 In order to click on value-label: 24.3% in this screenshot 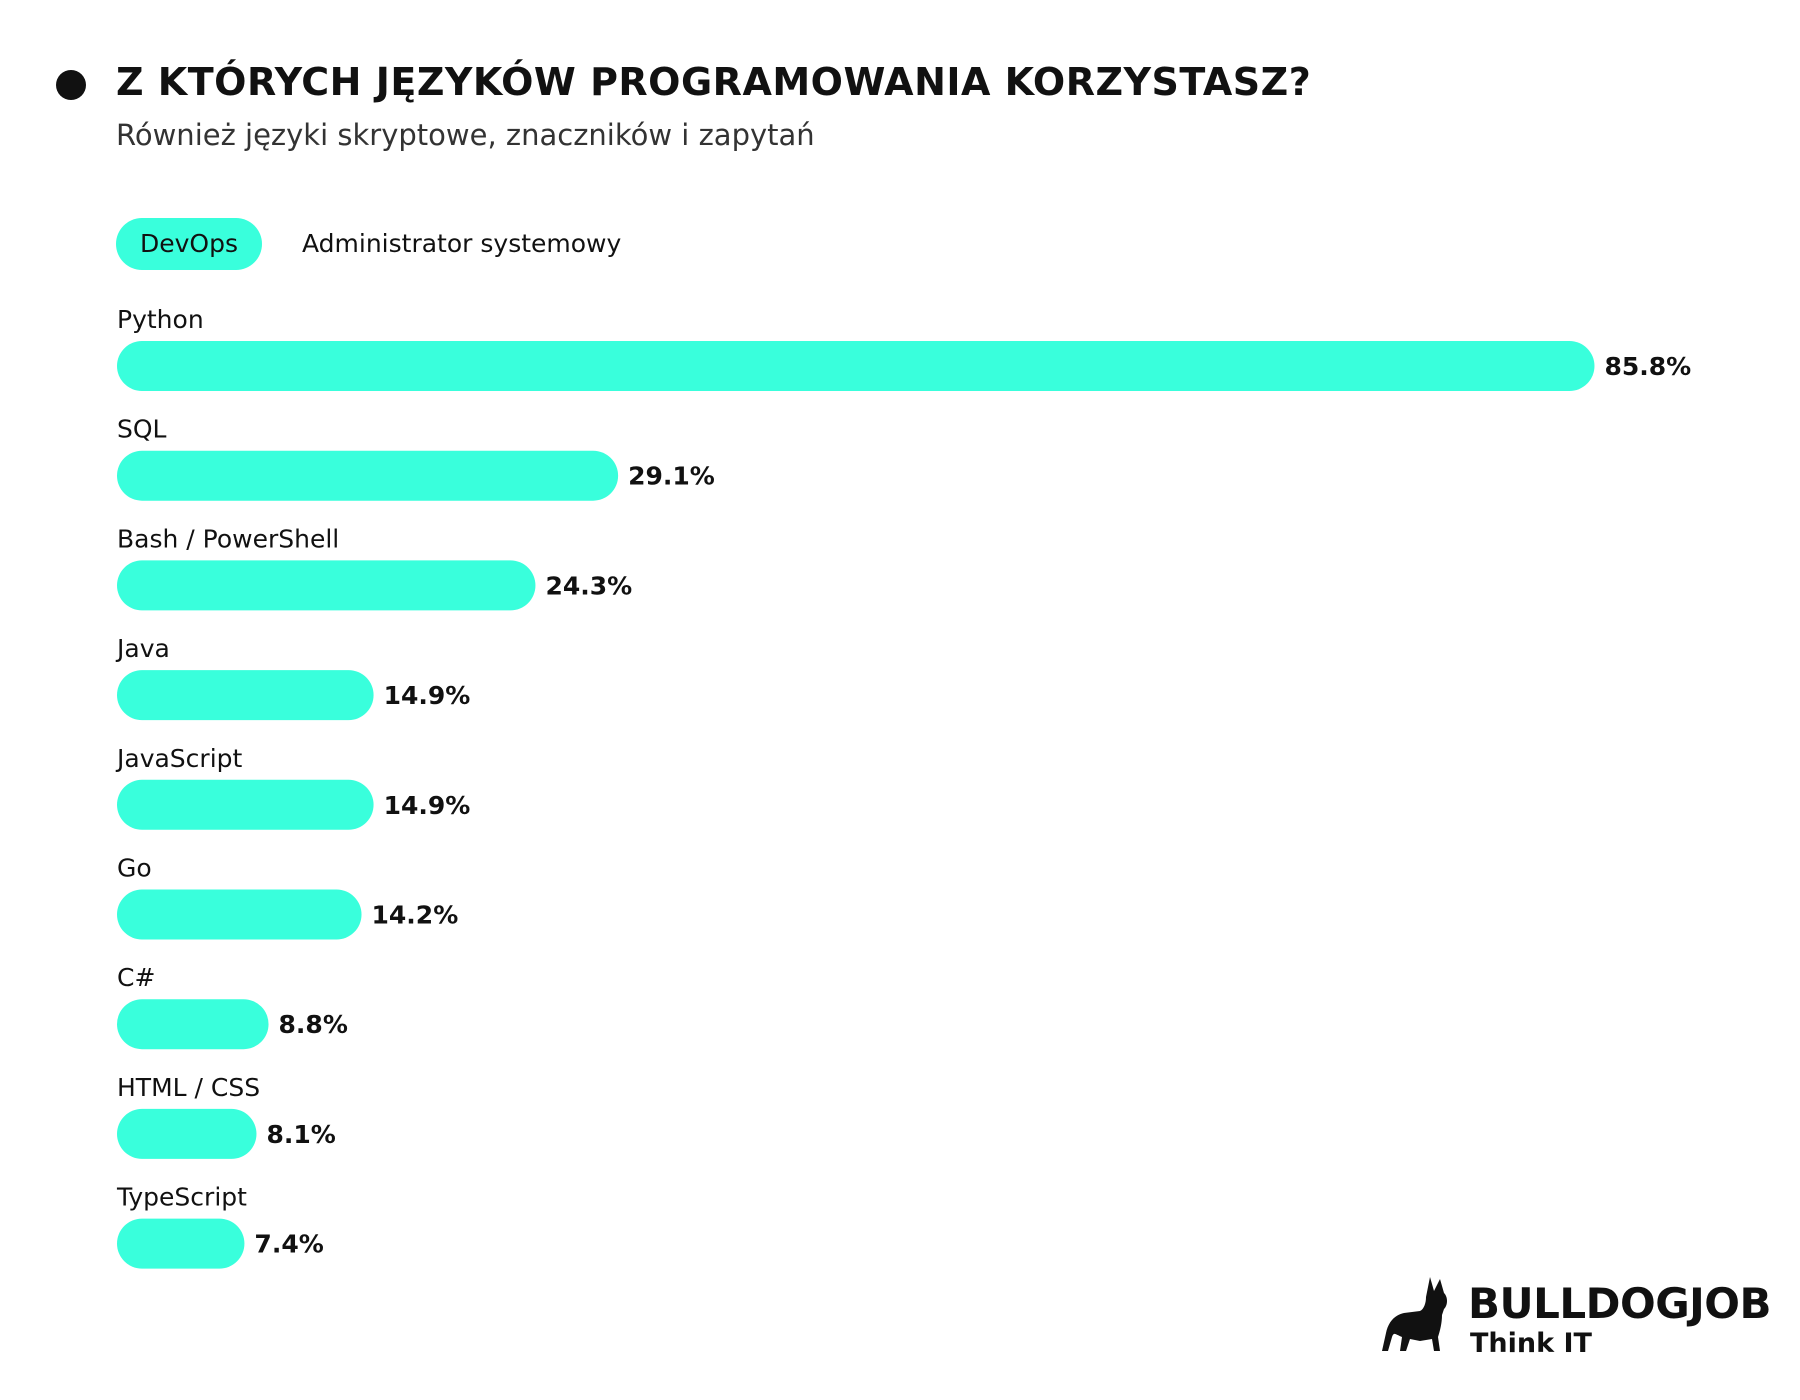, I will do `click(588, 585)`.